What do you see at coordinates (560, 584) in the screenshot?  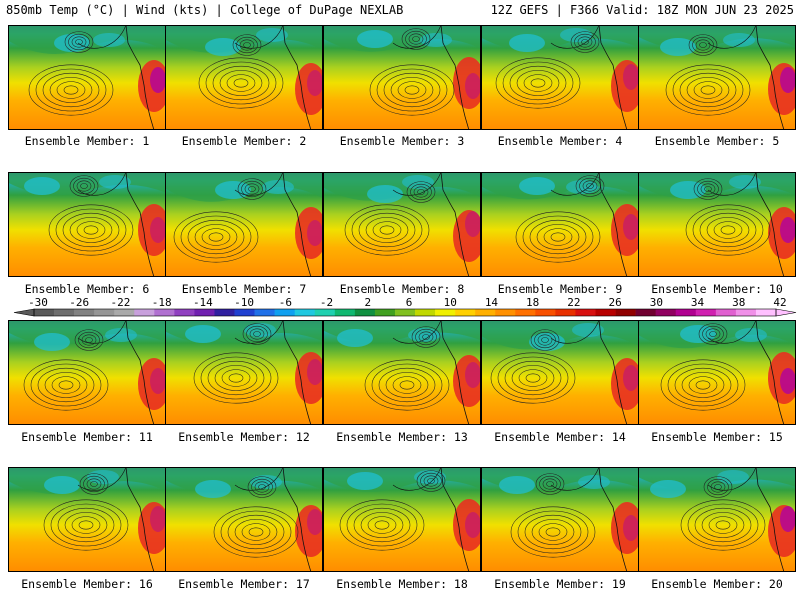 I see `ensemble-member-label: Ensemble Member: 19` at bounding box center [560, 584].